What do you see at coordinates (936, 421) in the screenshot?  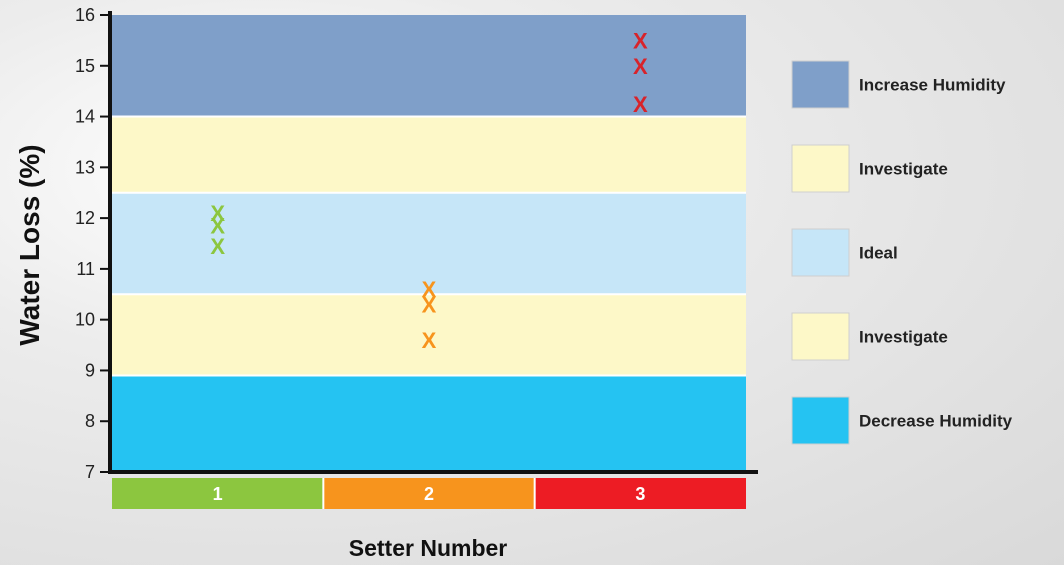 I see `legend-label: Decrease Humidity` at bounding box center [936, 421].